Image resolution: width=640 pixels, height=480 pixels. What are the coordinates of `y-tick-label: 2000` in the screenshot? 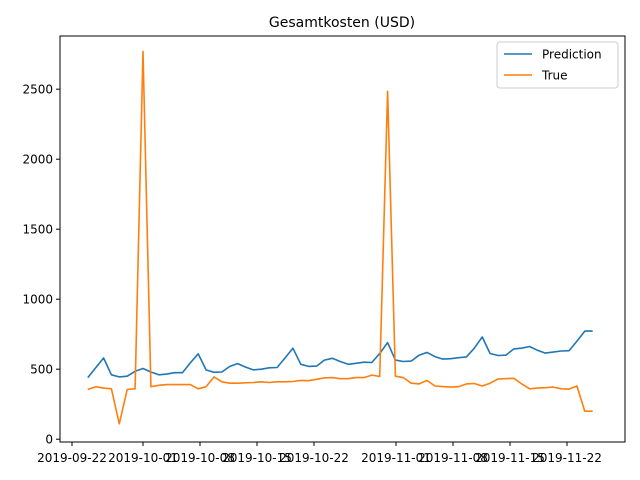 It's located at (37, 160).